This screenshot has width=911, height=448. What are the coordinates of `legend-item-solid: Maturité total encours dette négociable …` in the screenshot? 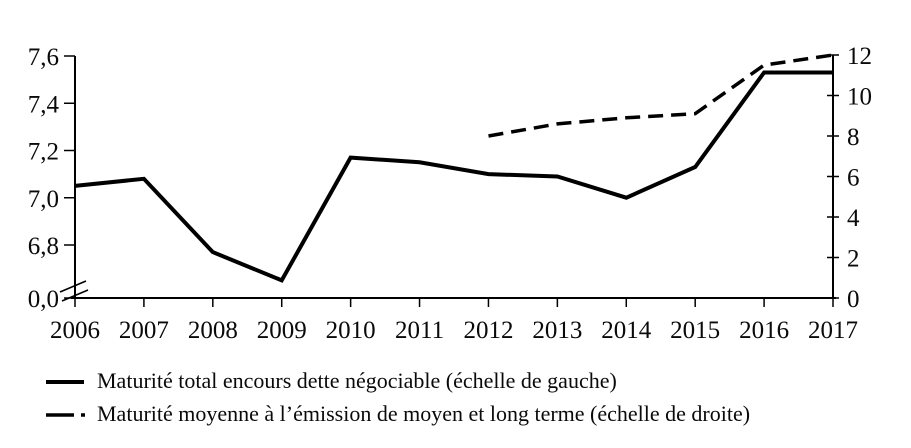 It's located at (397, 381).